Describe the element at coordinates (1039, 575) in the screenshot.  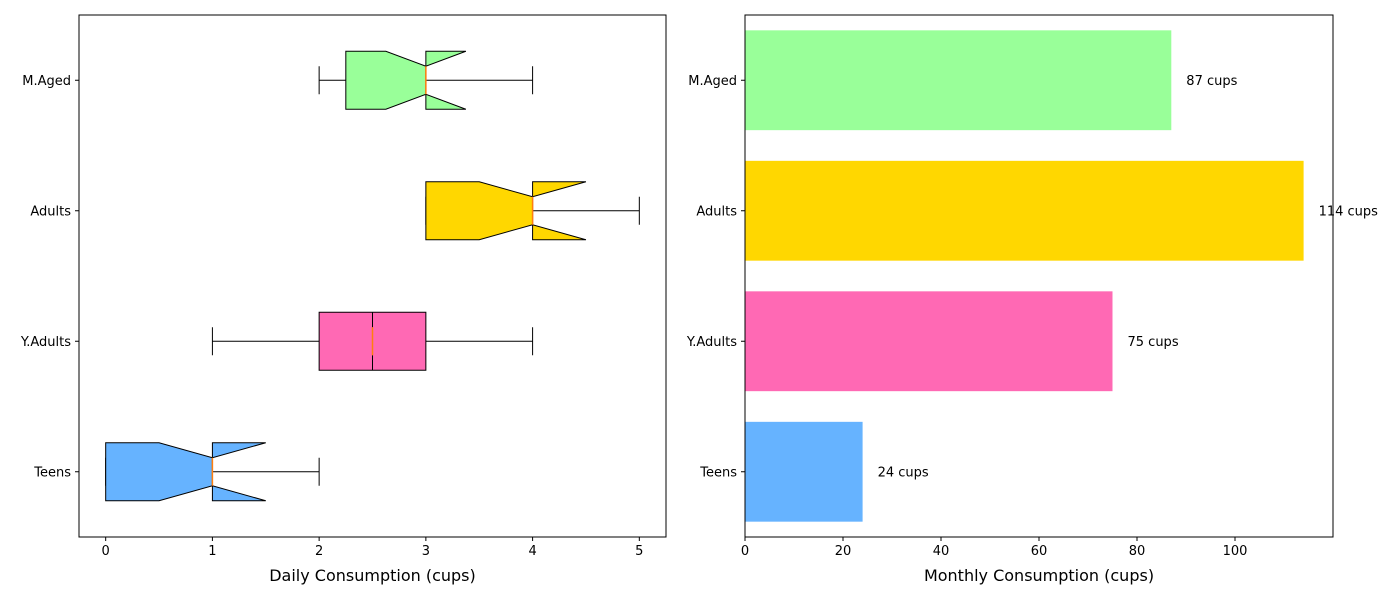
I see `x-axis-label: Monthly Consumption (cups)` at that location.